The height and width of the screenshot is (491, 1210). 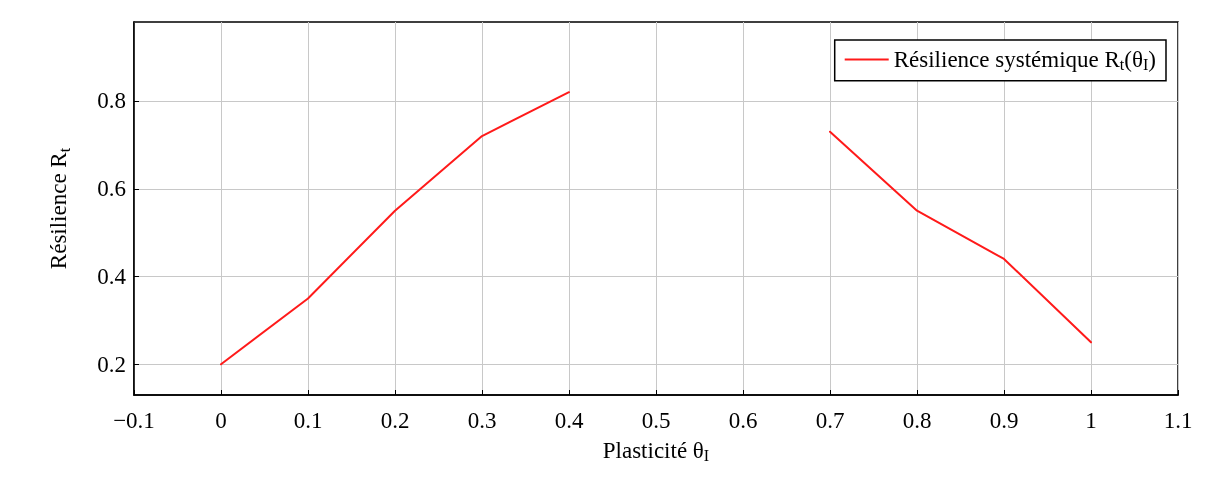 What do you see at coordinates (308, 420) in the screenshot?
I see `x-tick-label: 0.1` at bounding box center [308, 420].